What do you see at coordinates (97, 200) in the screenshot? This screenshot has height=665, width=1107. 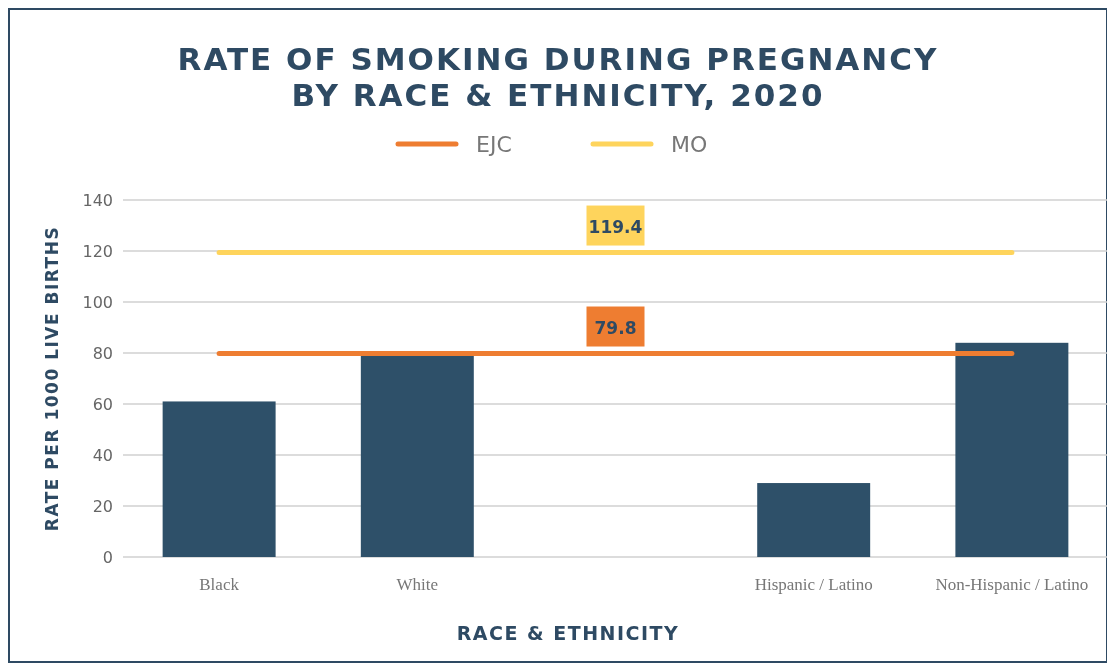 I see `y-tick-label: 140` at bounding box center [97, 200].